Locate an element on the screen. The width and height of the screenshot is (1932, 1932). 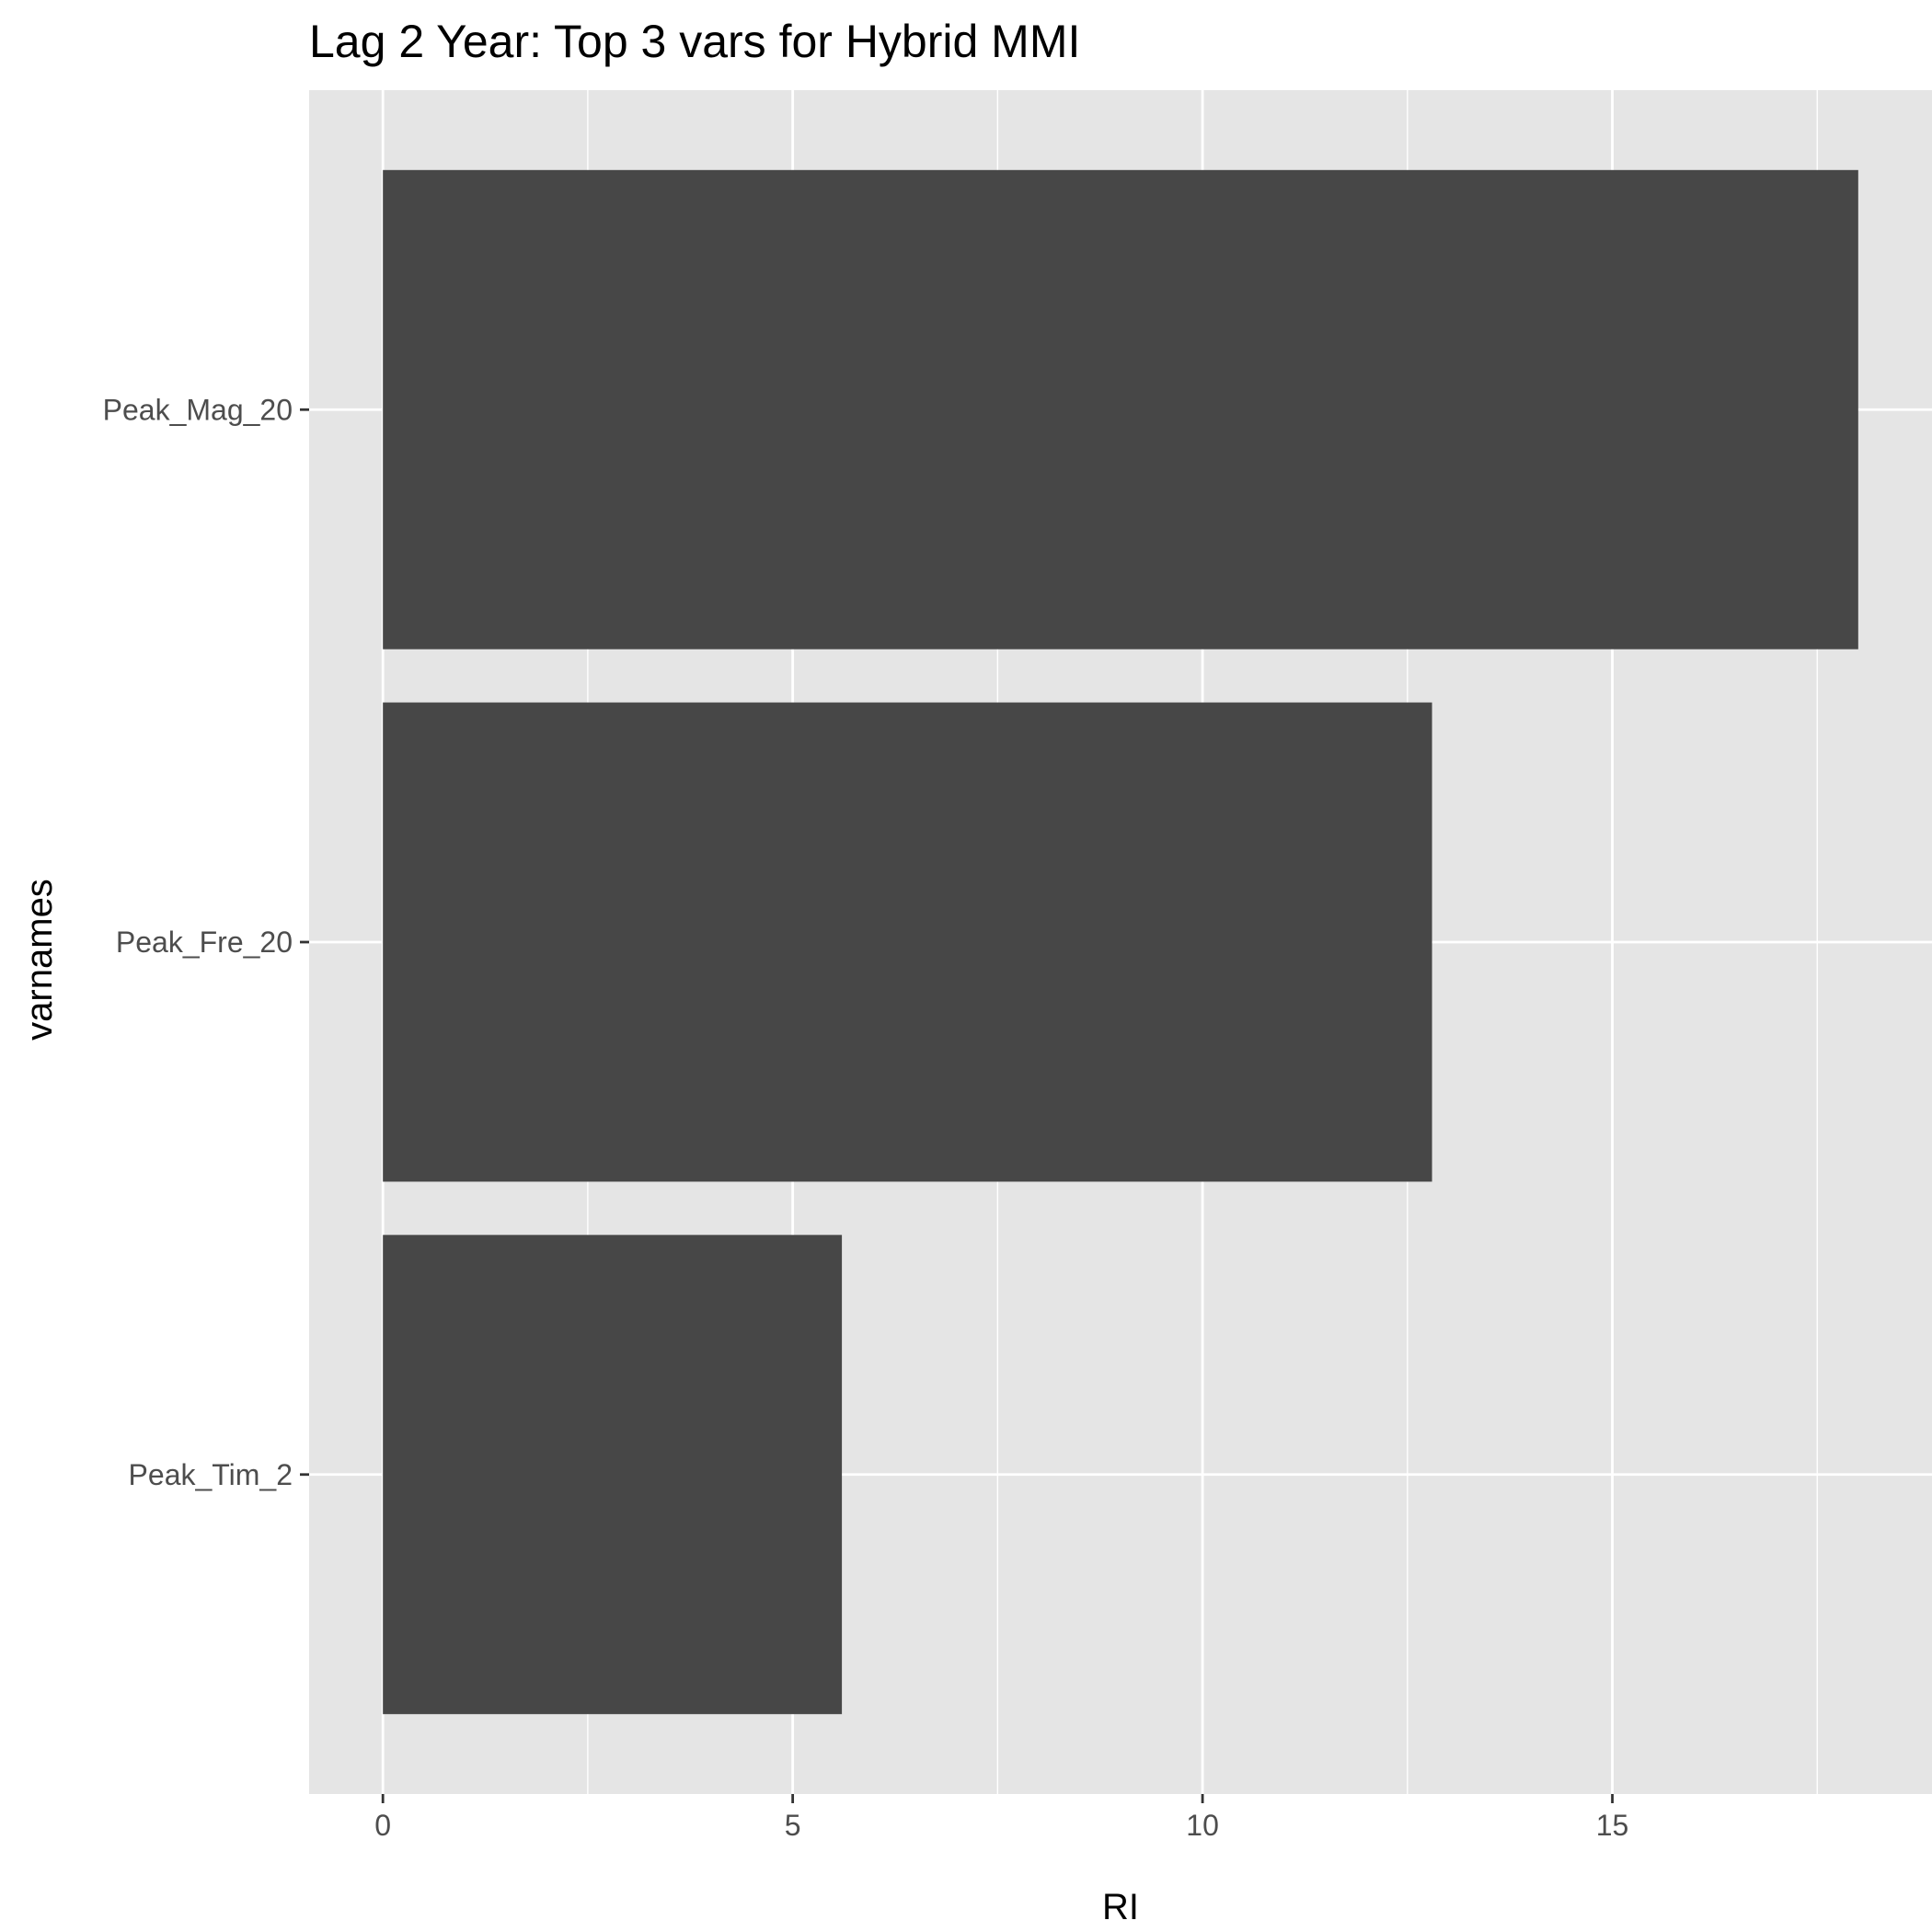
x-axis-title: RI is located at coordinates (1120, 1907).